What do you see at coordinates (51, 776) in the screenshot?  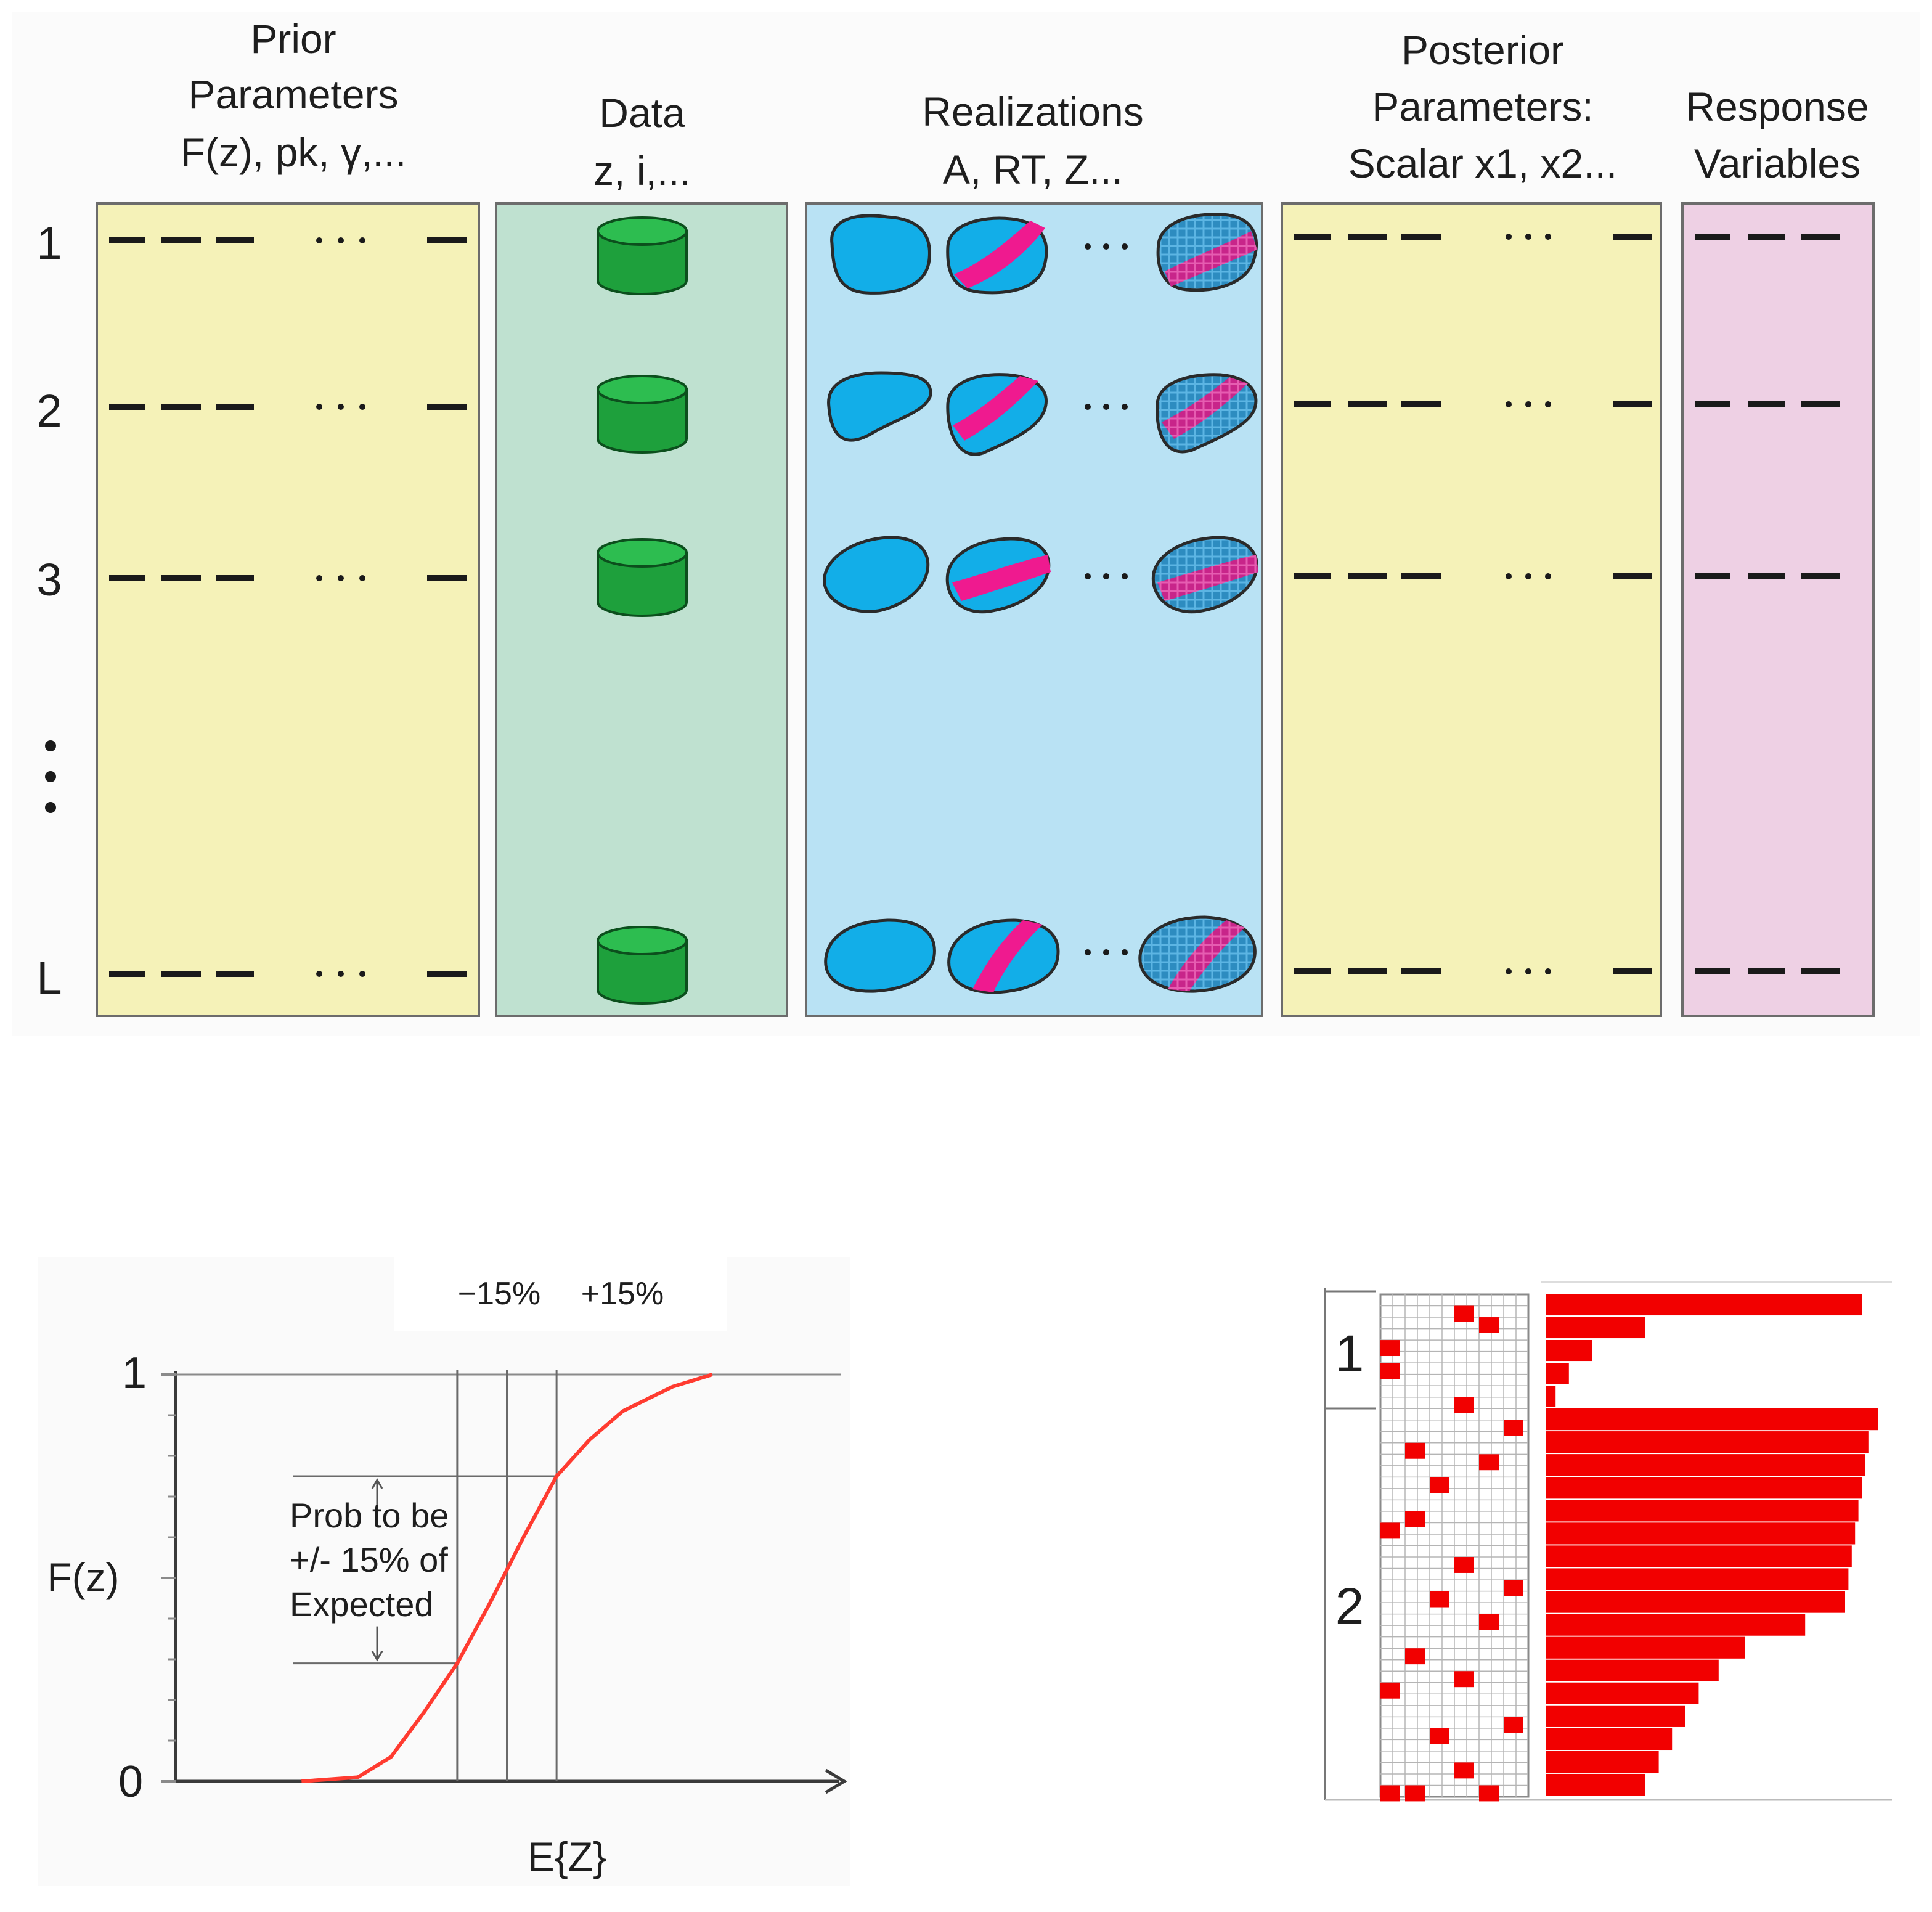 I see `row-ellipsis-vertical` at bounding box center [51, 776].